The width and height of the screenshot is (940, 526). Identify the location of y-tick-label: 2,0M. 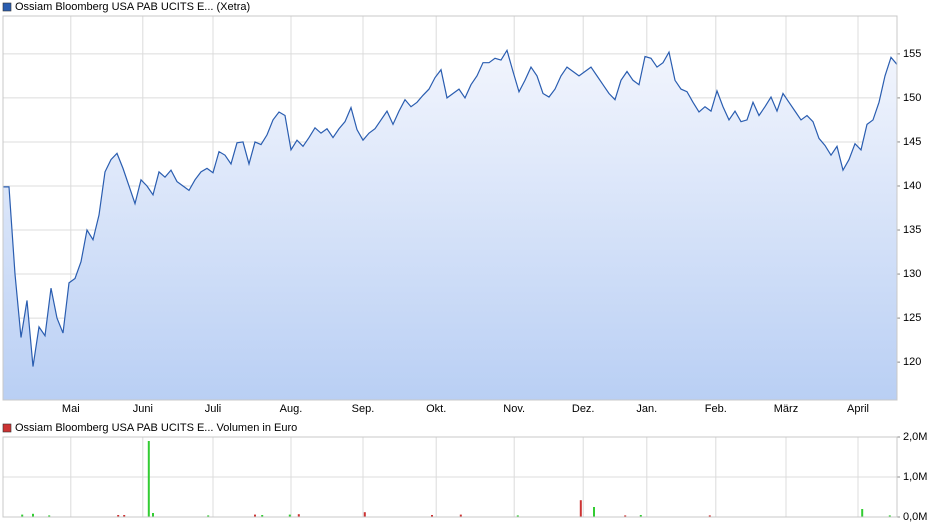
(915, 437).